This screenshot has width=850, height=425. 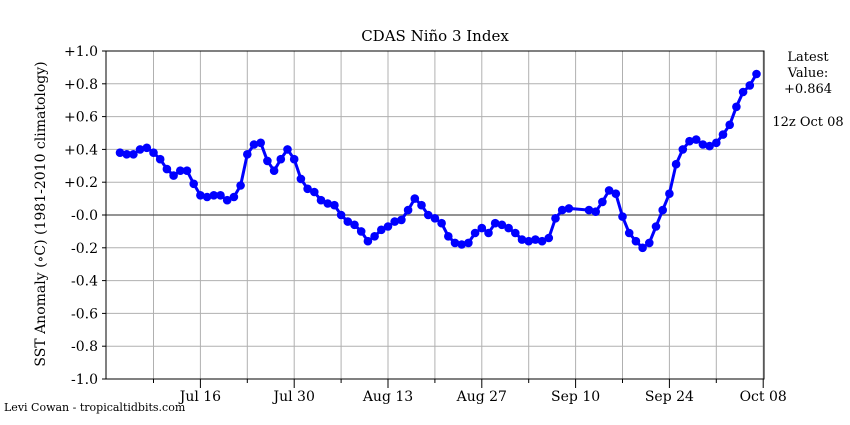 What do you see at coordinates (84, 347) in the screenshot?
I see `y-tick-label: -0.8` at bounding box center [84, 347].